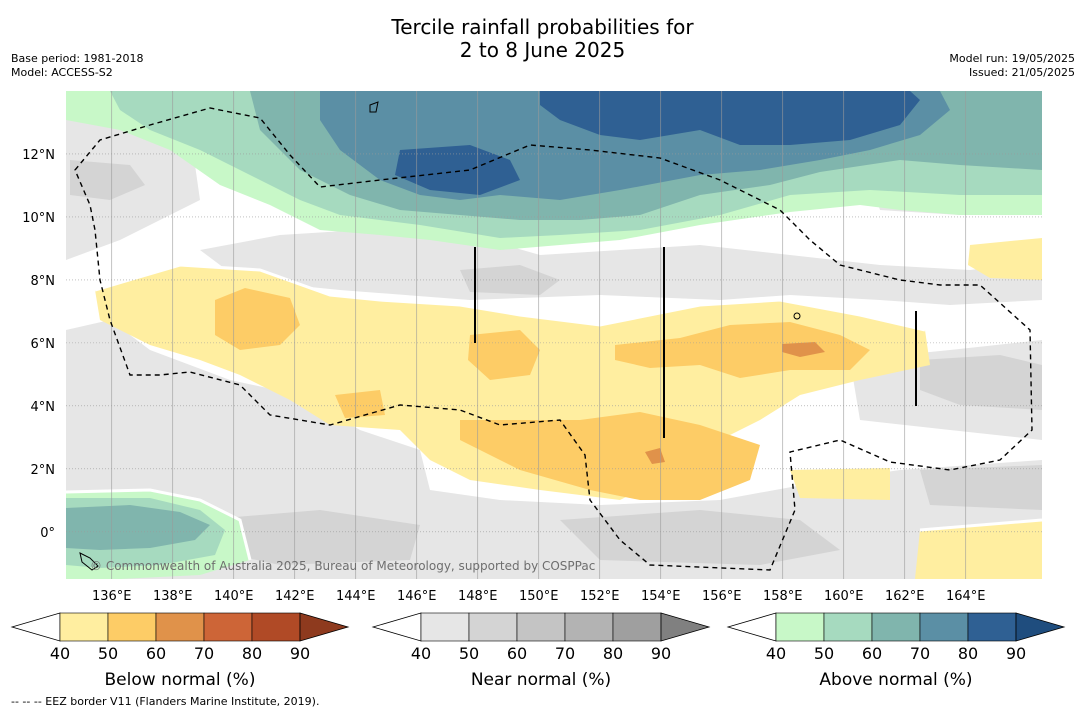 The width and height of the screenshot is (1085, 713). What do you see at coordinates (38, 218) in the screenshot?
I see `lat-label: 10°N` at bounding box center [38, 218].